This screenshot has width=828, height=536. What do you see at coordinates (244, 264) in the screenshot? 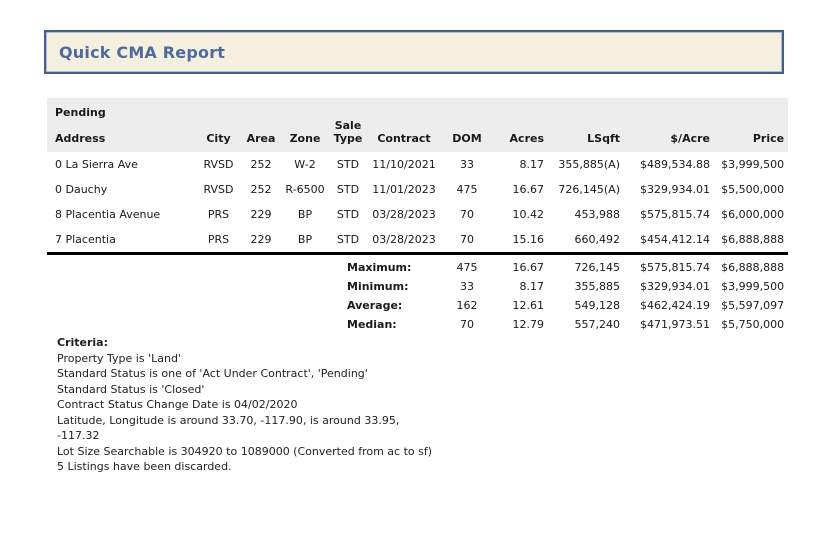
I see `summary-label: Maximum:` at bounding box center [244, 264].